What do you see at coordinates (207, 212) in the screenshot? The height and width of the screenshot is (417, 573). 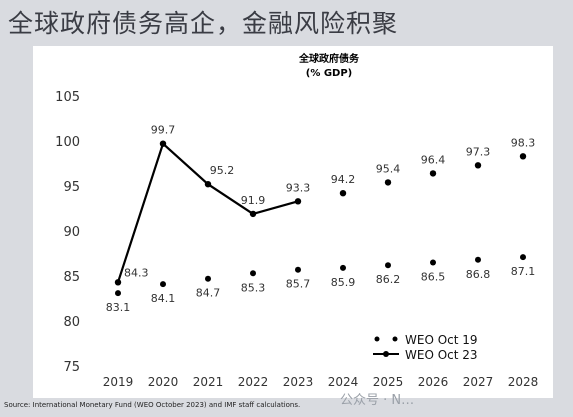 I see `oct23-line` at bounding box center [207, 212].